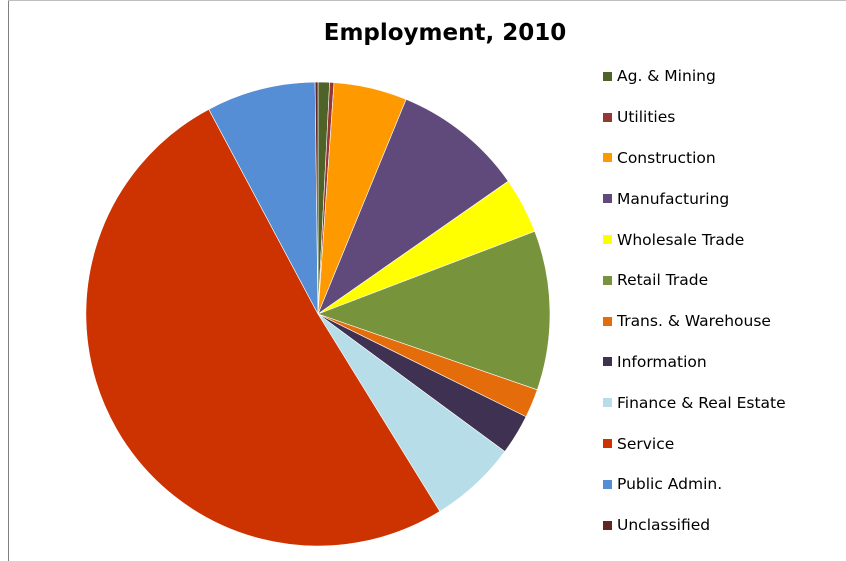  Describe the element at coordinates (316, 198) in the screenshot. I see `pie-slice-unclassified` at that location.